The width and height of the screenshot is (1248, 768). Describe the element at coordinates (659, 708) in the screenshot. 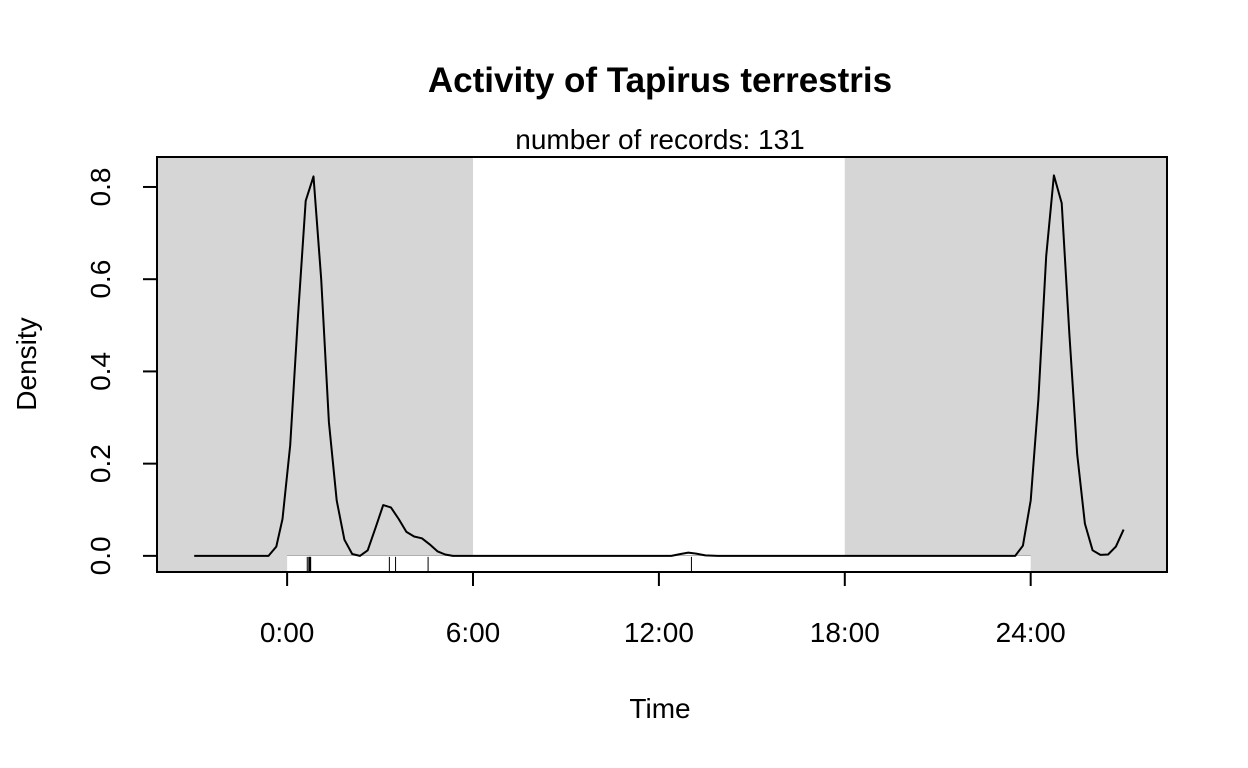

I see `x-axis-label: Time` at that location.